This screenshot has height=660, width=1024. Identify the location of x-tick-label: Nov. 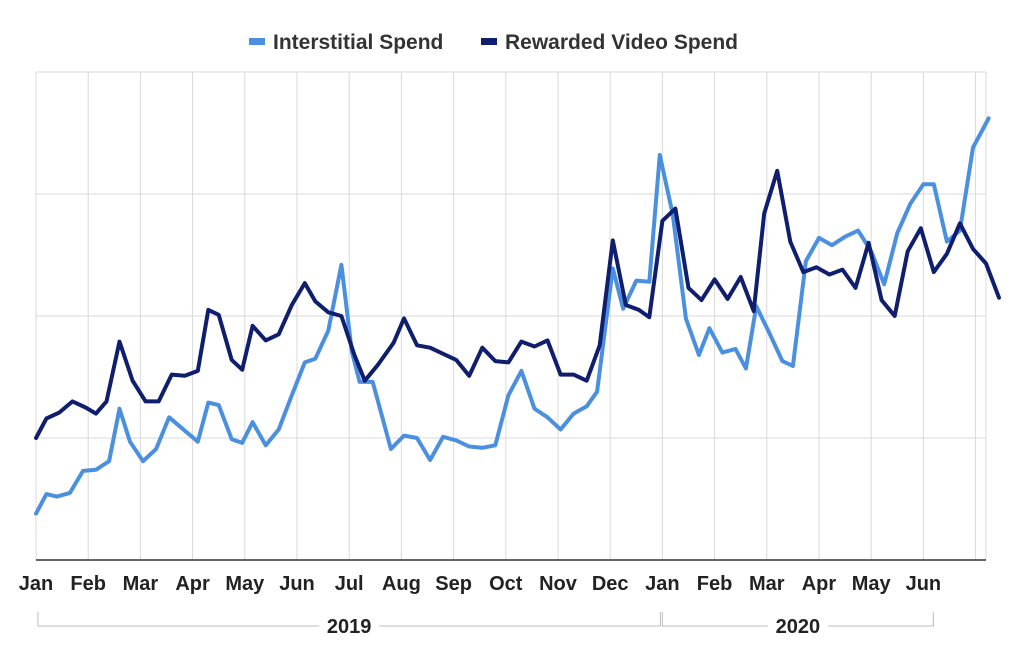
(558, 584).